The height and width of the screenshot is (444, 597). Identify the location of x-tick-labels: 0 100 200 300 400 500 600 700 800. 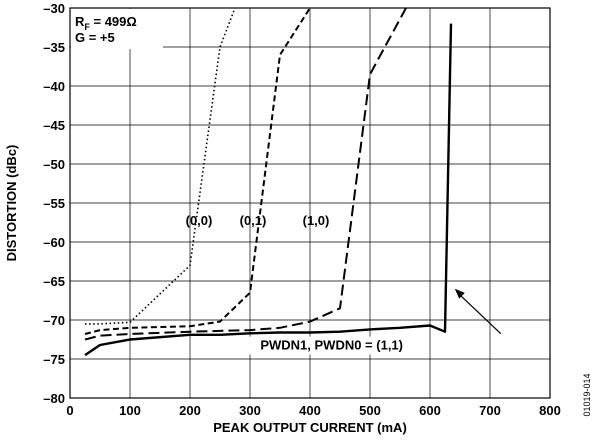
(313, 410).